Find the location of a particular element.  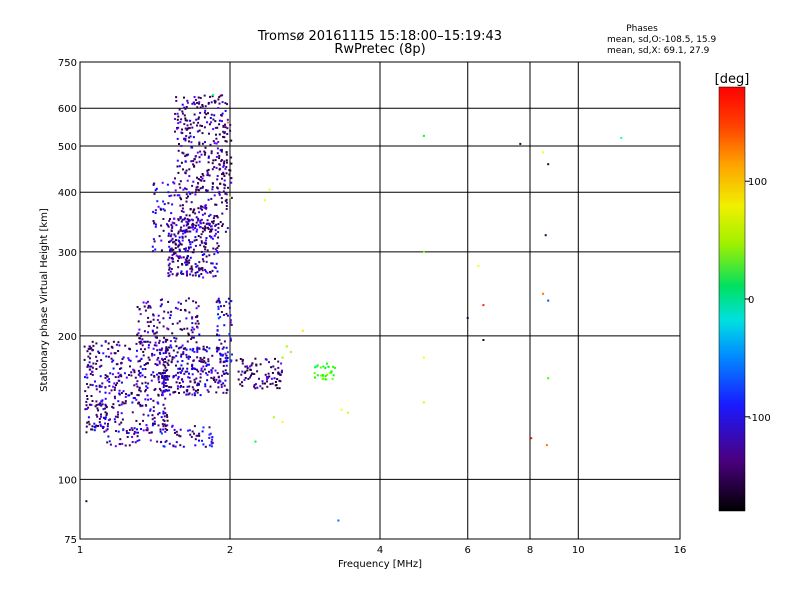

colorbar-tick-label: -100 is located at coordinates (759, 418).